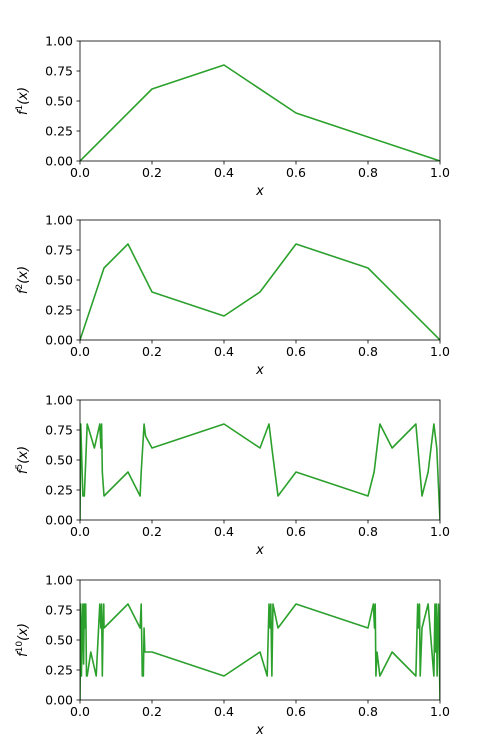 Image resolution: width=500 pixels, height=755 pixels. Describe the element at coordinates (20, 108) in the screenshot. I see `y-axis-label-exponent: 1` at that location.